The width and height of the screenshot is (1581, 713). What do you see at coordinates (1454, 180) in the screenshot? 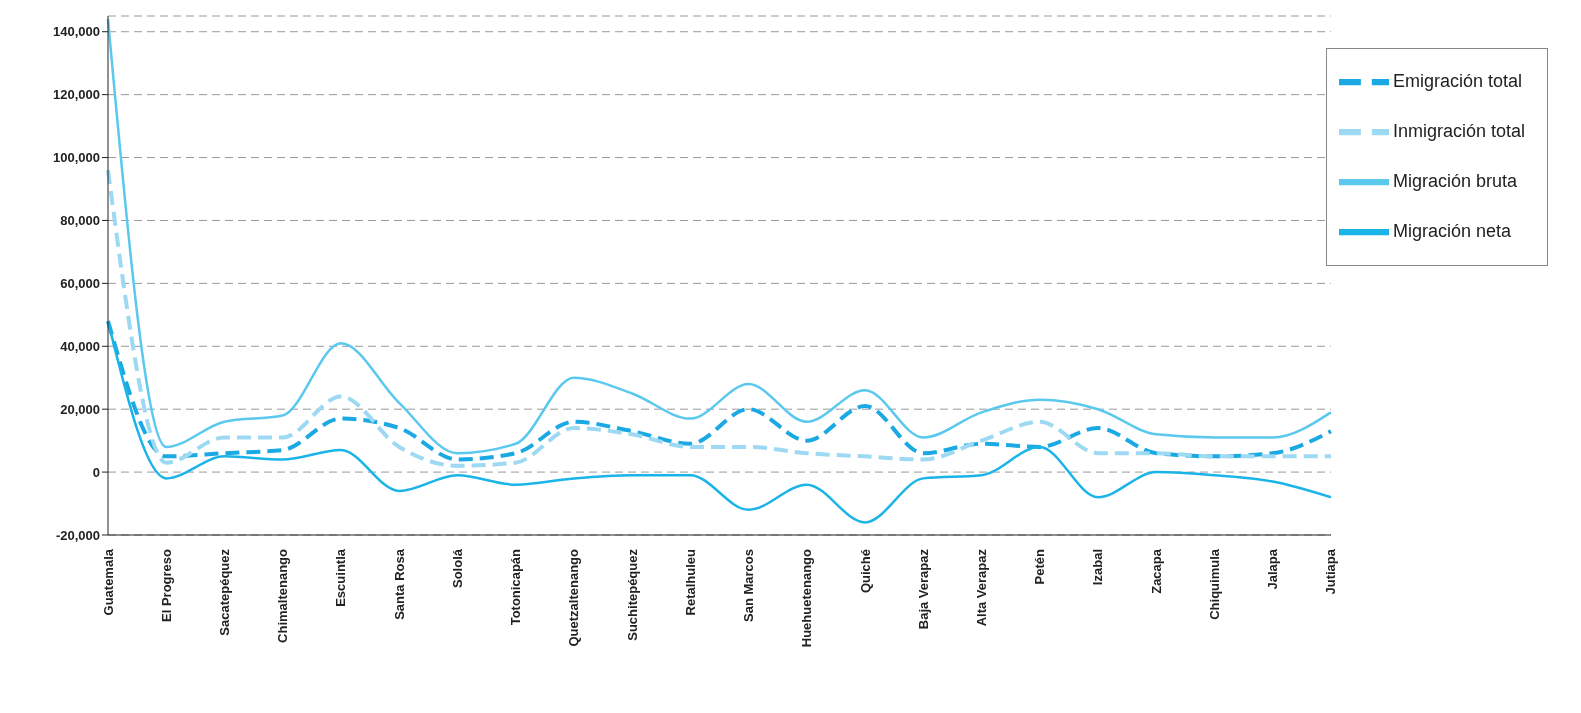
I see `legend-label: Migración bruta` at bounding box center [1454, 180].